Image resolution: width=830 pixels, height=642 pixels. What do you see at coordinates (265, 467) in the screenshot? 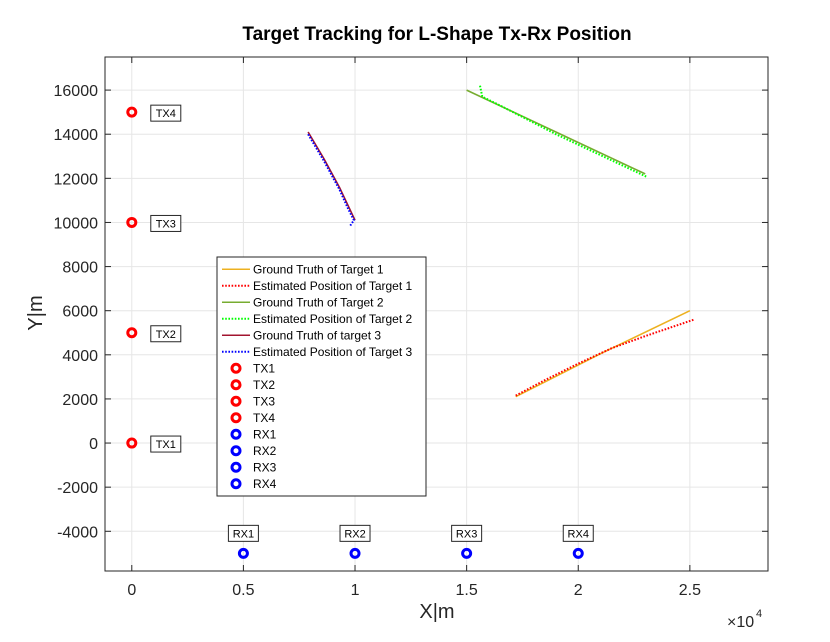
I see `legend-label: RX3` at bounding box center [265, 467].